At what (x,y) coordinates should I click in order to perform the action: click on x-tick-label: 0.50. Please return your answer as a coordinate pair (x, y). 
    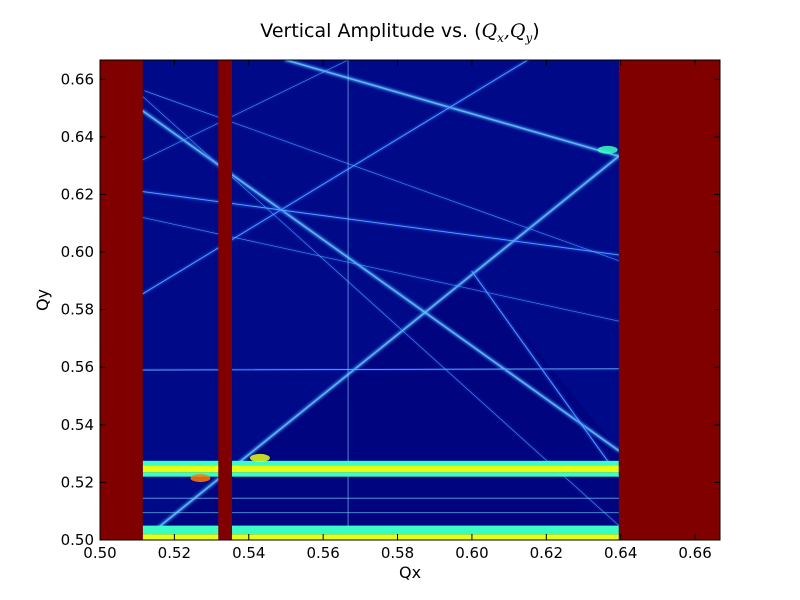
    Looking at the image, I should click on (99, 553).